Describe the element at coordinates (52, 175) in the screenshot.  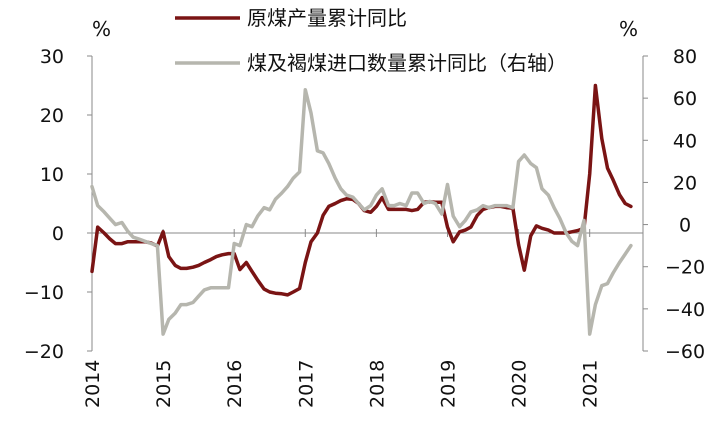
I see `left-tick-label: 10` at that location.